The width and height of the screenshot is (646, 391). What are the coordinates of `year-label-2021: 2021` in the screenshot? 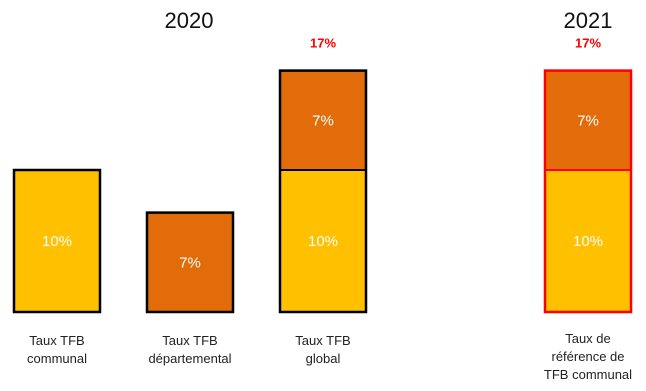 It's located at (588, 20).